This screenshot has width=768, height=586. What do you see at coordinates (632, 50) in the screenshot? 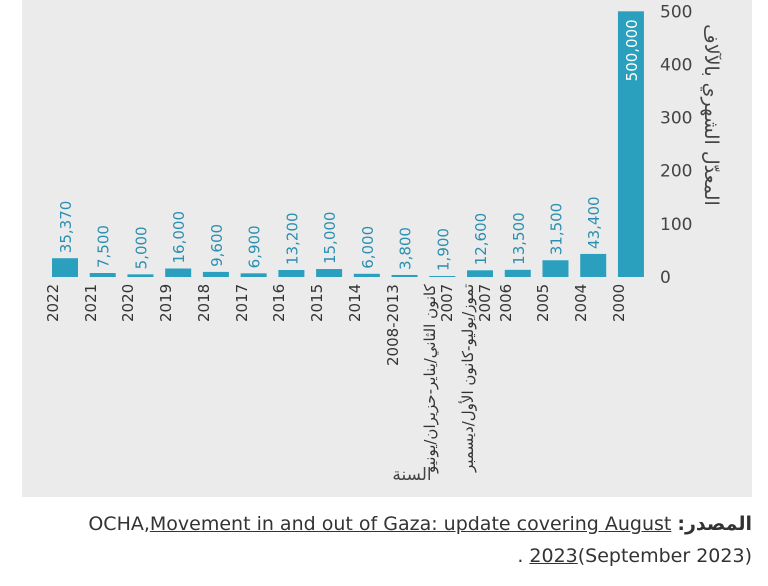
I see `value-label: 500,000` at bounding box center [632, 50].